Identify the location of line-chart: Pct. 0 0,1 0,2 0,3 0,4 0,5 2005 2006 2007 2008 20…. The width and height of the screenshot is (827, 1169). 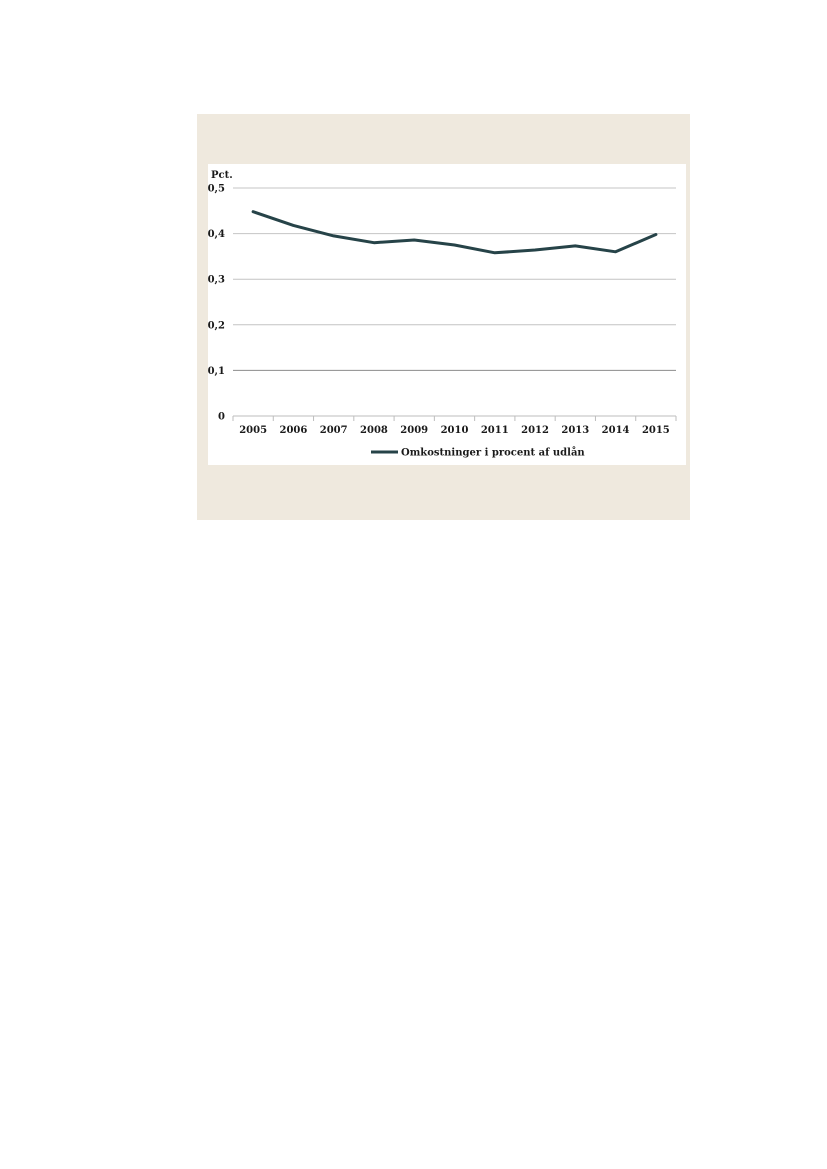
(442, 314).